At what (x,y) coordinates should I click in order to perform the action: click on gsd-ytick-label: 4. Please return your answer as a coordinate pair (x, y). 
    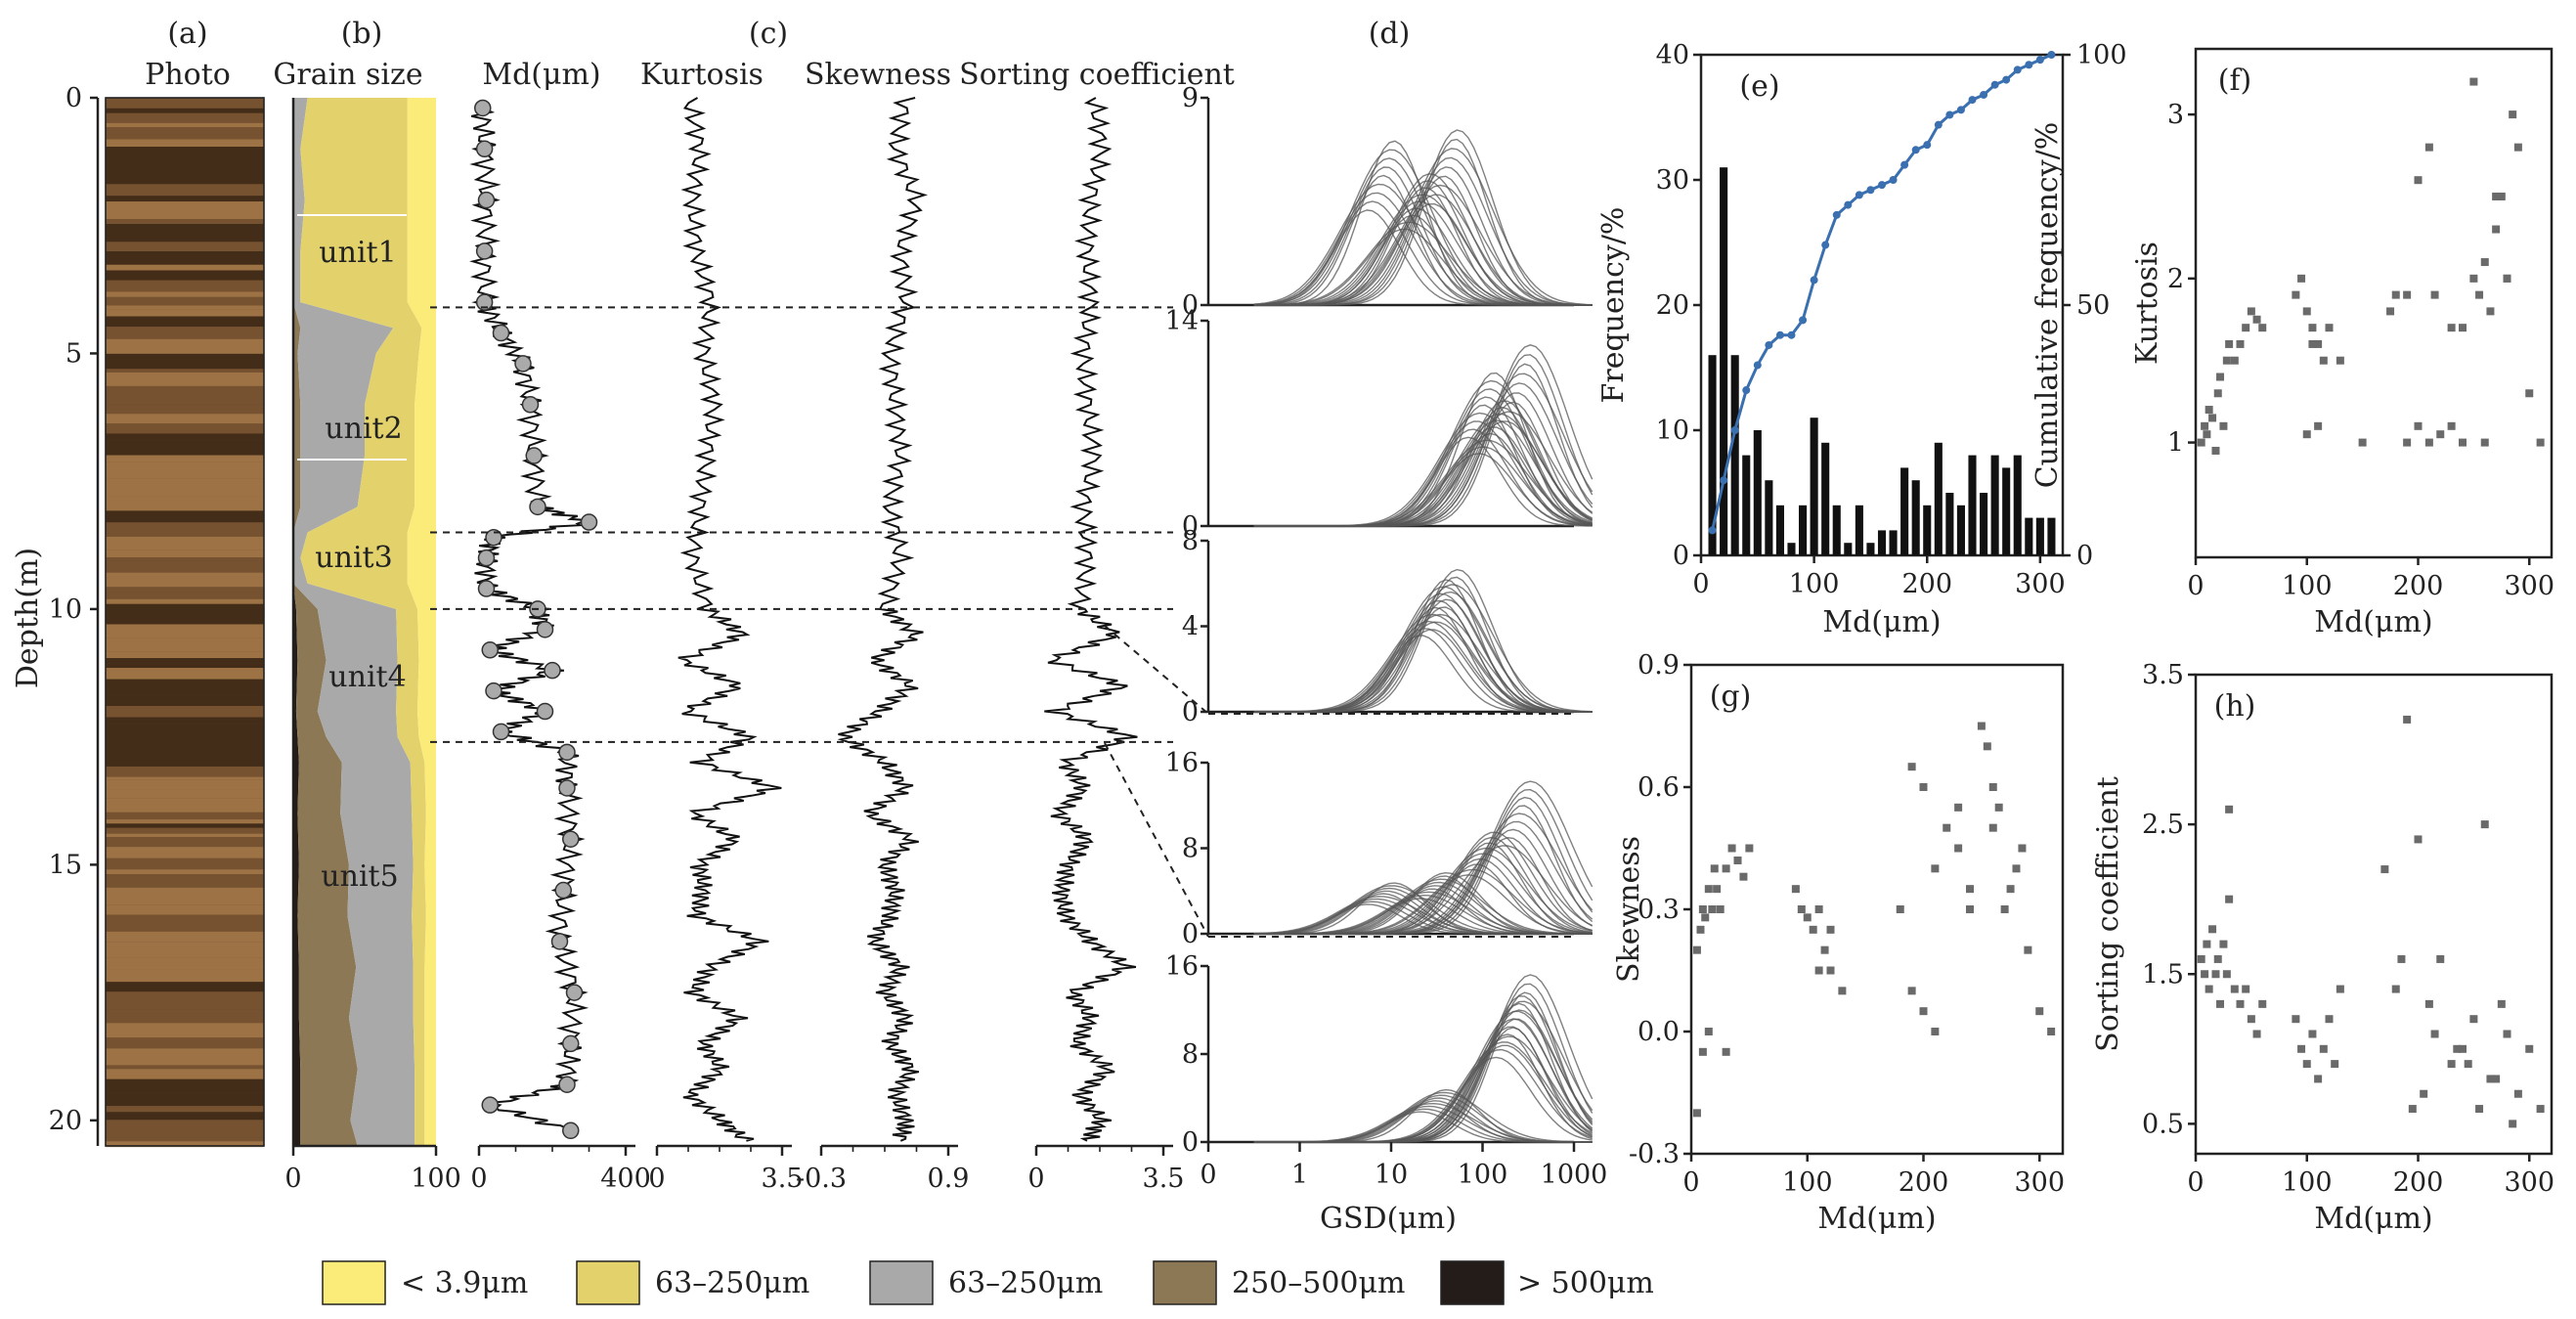
    Looking at the image, I should click on (1190, 627).